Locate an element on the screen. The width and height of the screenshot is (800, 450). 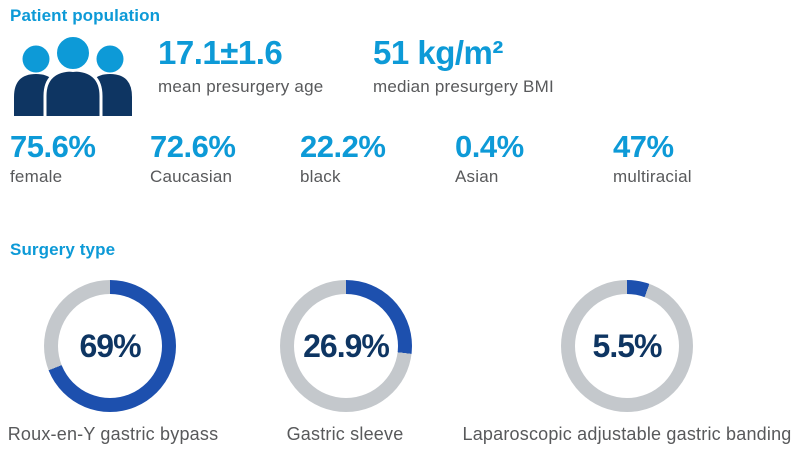
donut-label: Gastric sleeve is located at coordinates (345, 434).